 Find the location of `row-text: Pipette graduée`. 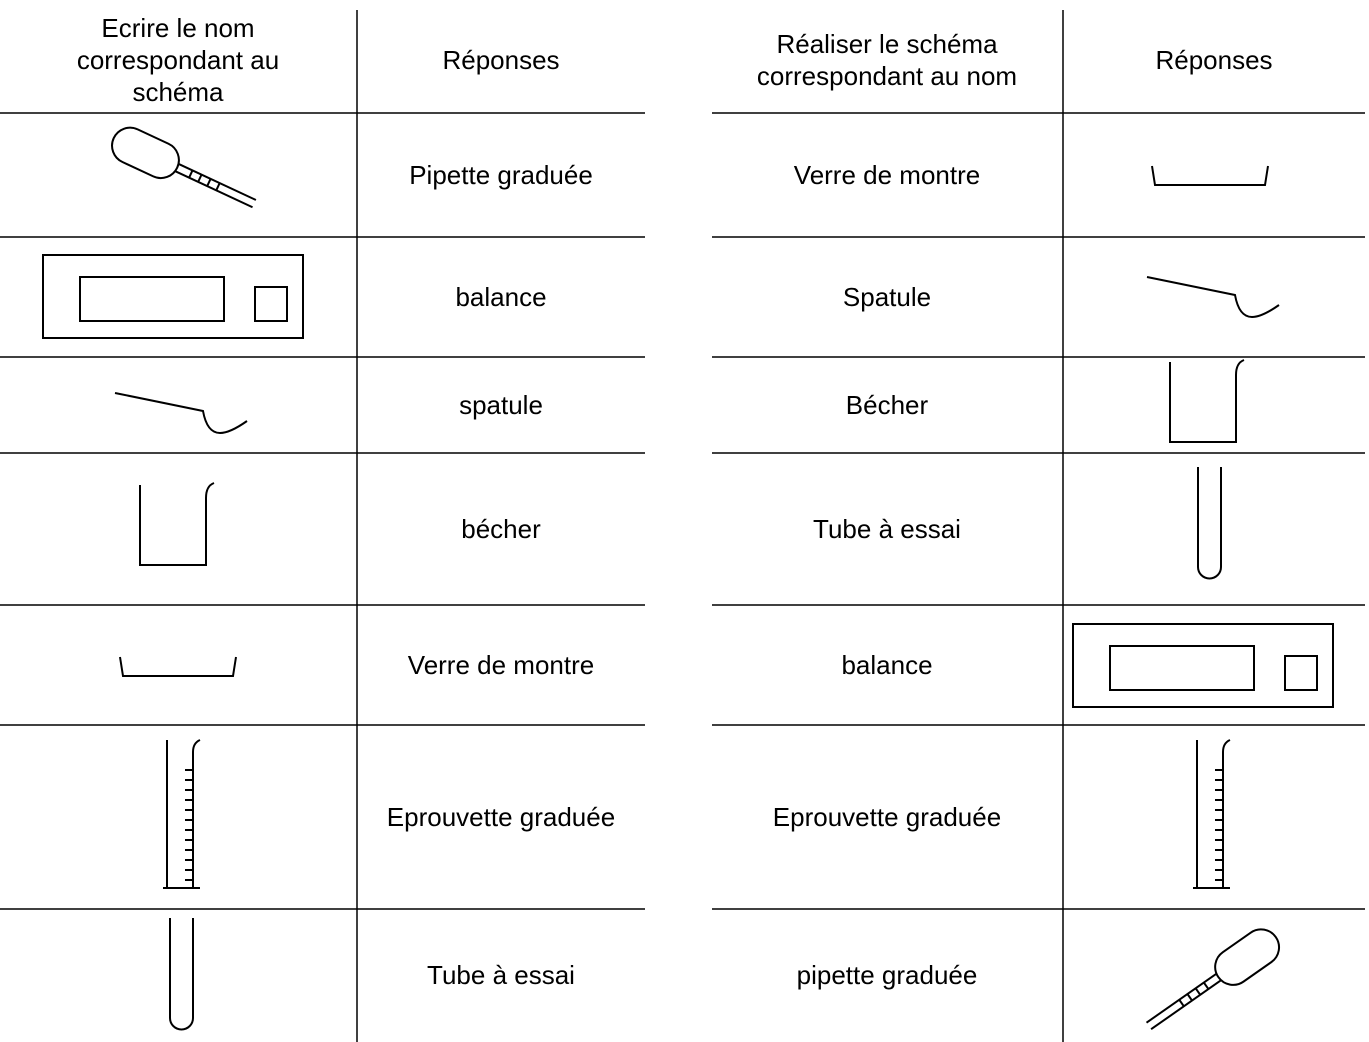

row-text: Pipette graduée is located at coordinates (501, 175).